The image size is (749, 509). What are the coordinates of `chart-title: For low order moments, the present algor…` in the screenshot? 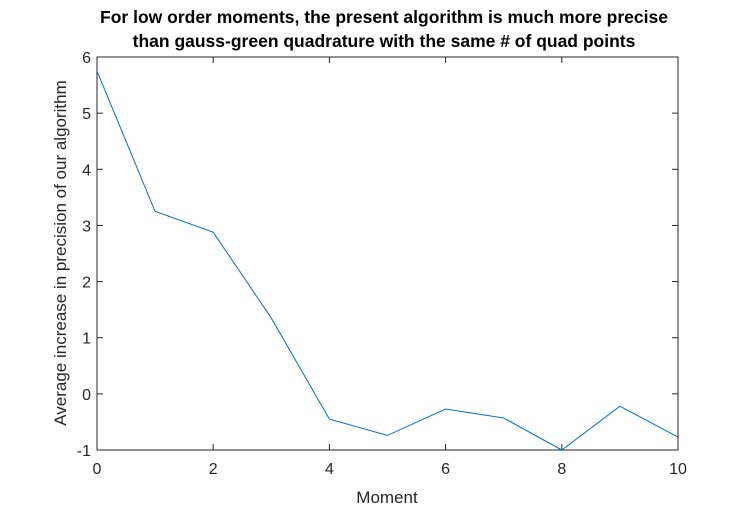 It's located at (384, 29).